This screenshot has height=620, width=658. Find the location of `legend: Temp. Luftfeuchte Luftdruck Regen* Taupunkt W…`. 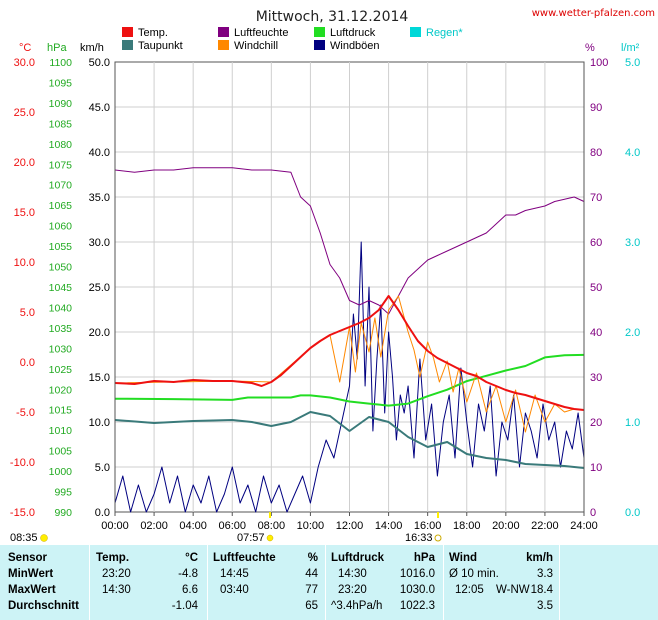

legend: Temp. Luftfeuchte Luftdruck Regen* Taupunkt W… is located at coordinates (292, 39).